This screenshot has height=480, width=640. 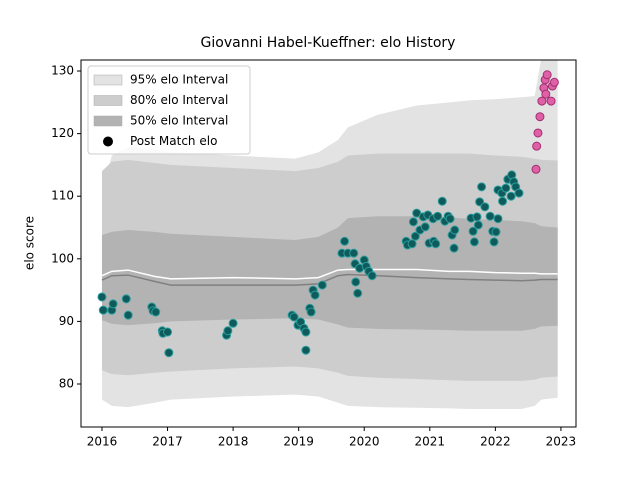 I want to click on legend-label: 80% elo Interval, so click(x=179, y=100).